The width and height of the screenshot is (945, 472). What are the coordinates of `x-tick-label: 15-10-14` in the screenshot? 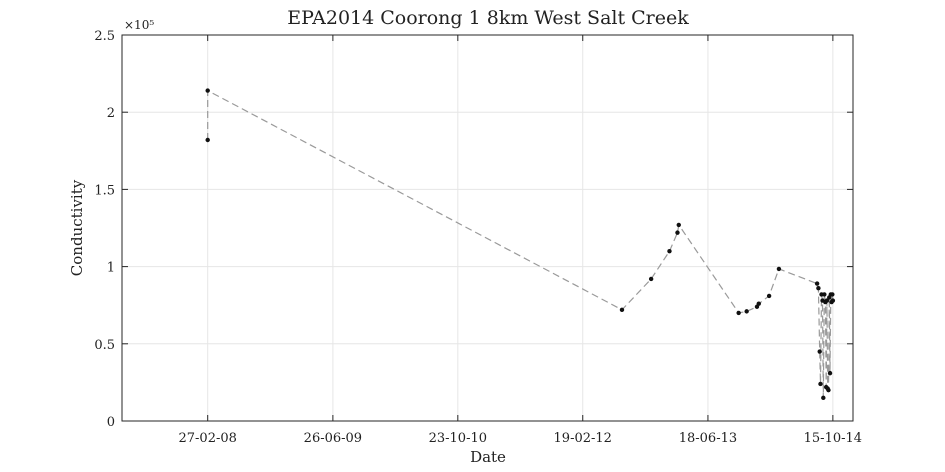 It's located at (833, 438).